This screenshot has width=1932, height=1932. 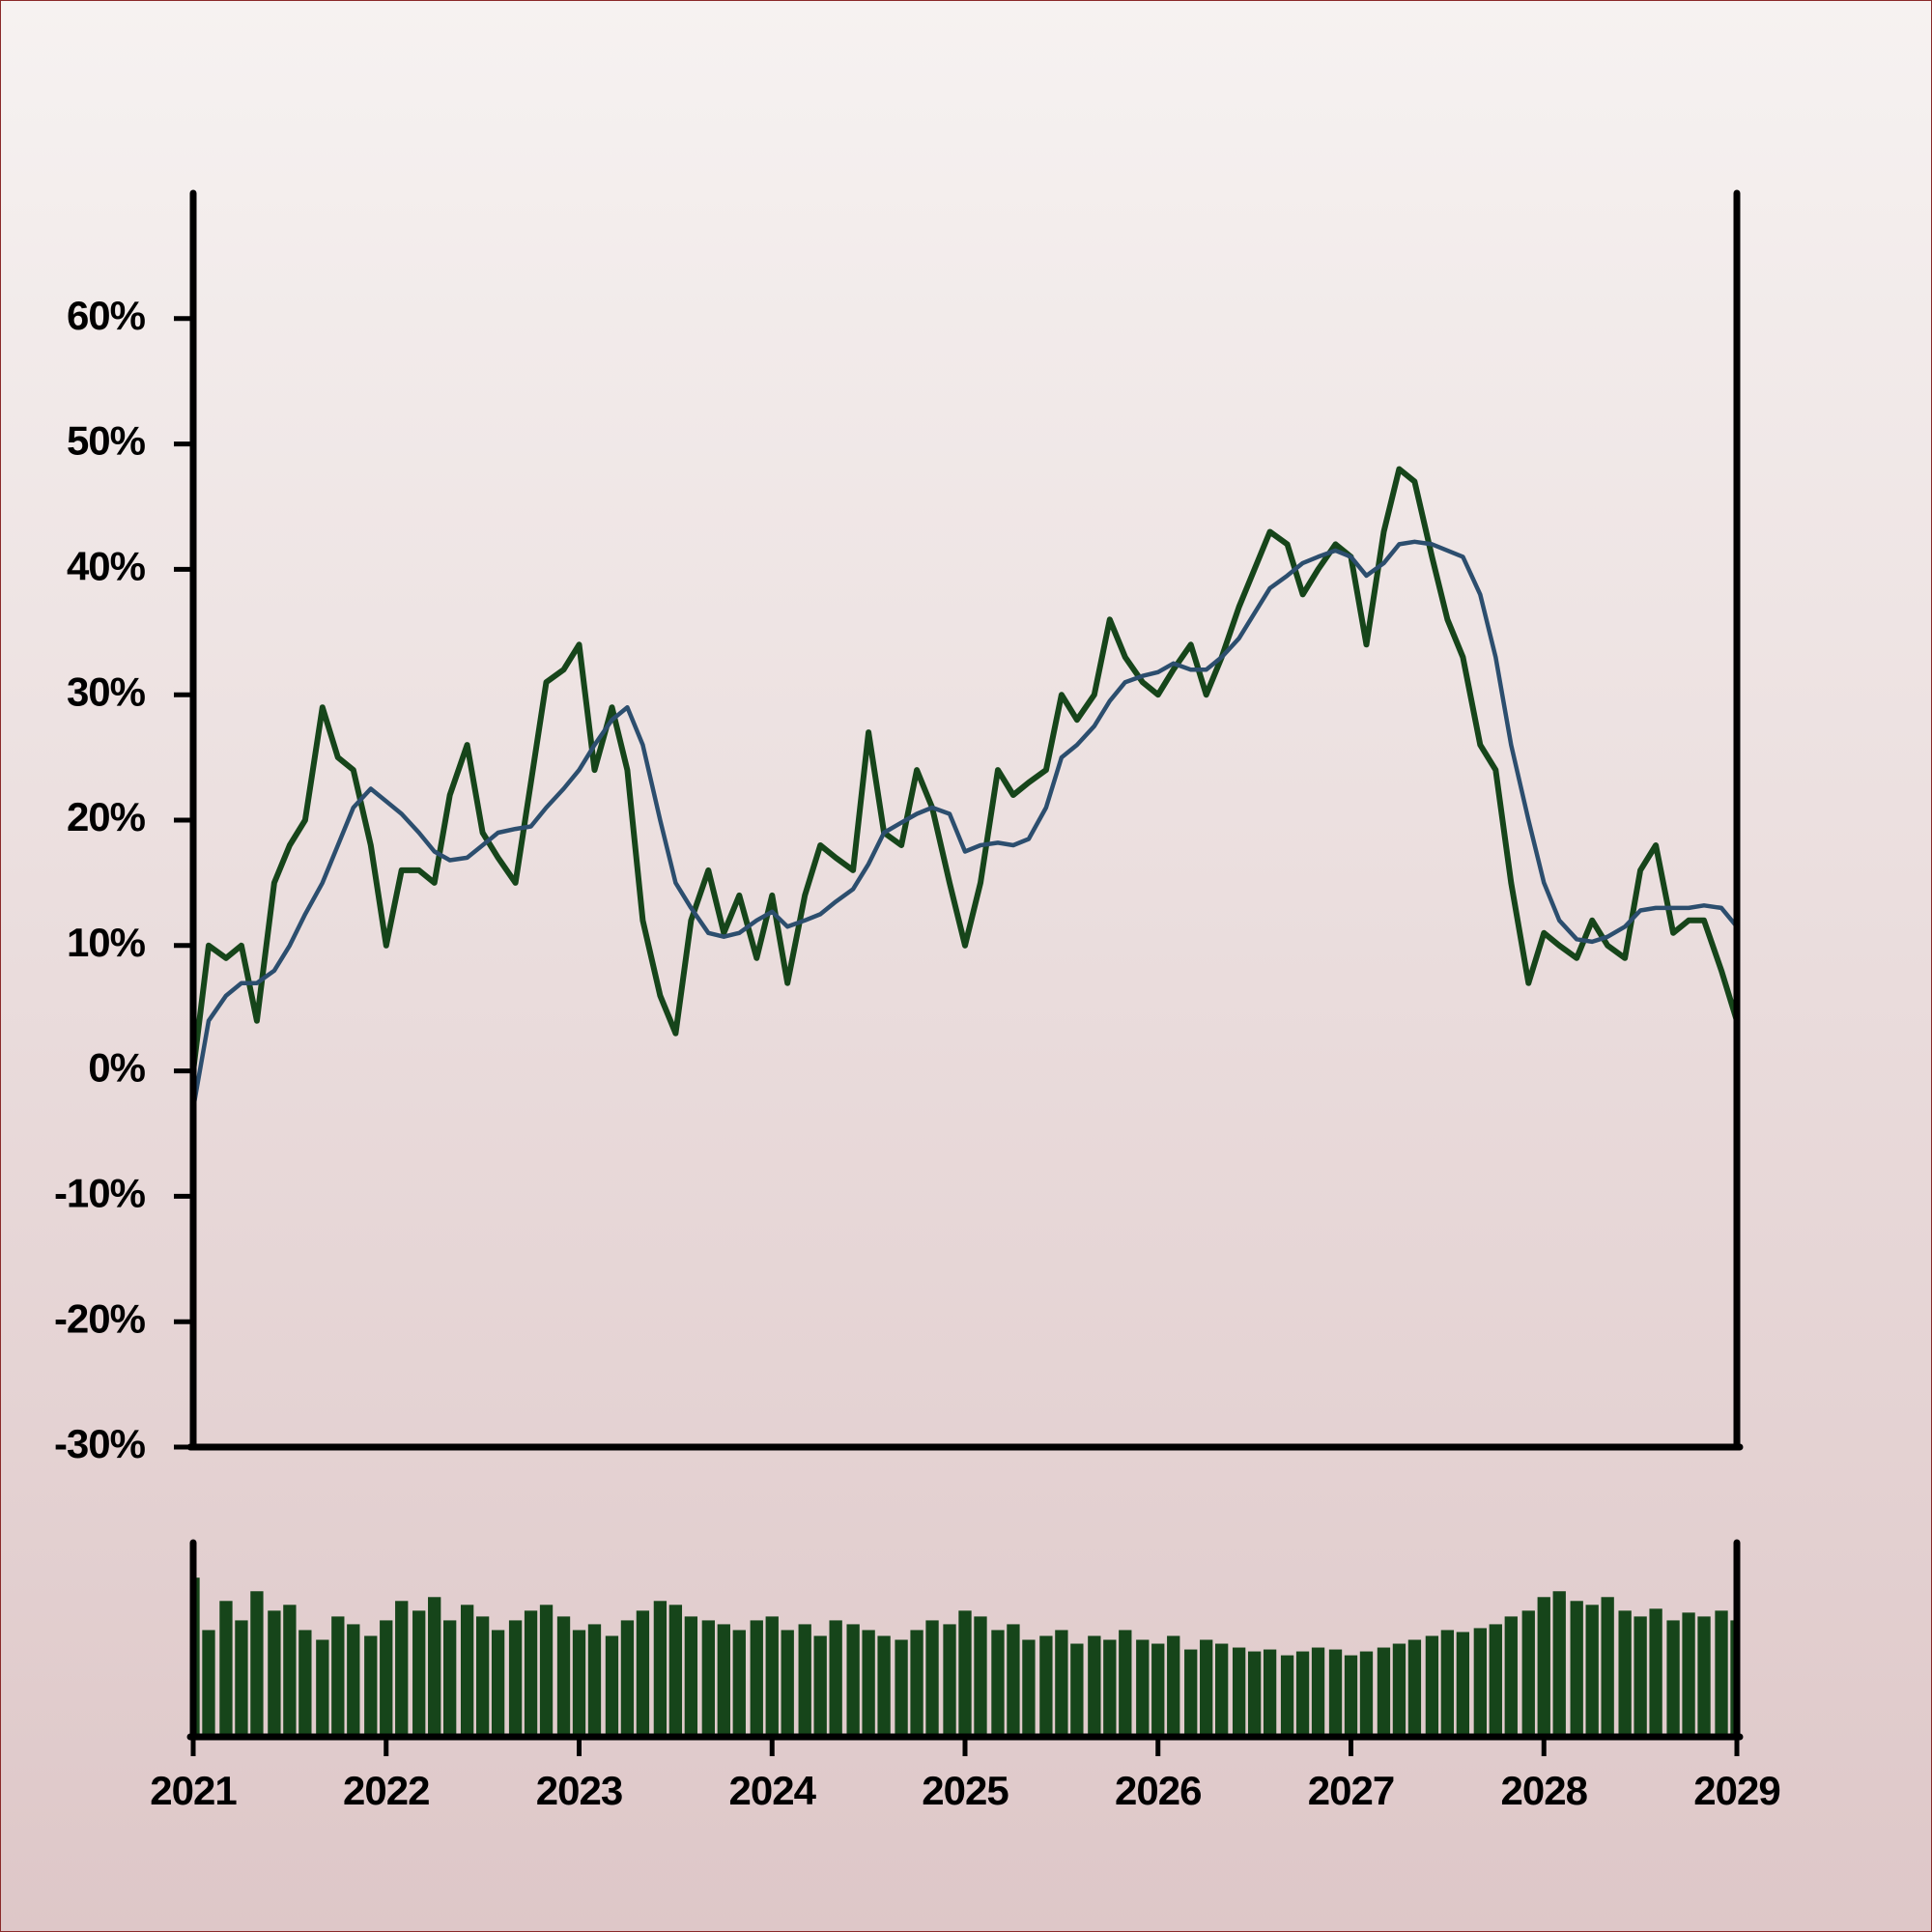 What do you see at coordinates (1736, 1790) in the screenshot?
I see `x-tick-label: 2029` at bounding box center [1736, 1790].